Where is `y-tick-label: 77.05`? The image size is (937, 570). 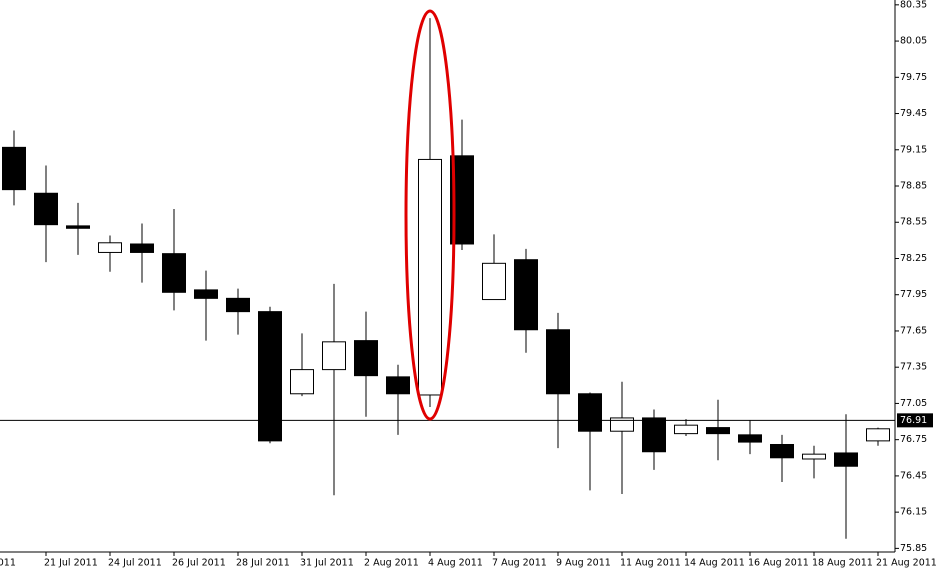
y-tick-label: 77.05 is located at coordinates (913, 403).